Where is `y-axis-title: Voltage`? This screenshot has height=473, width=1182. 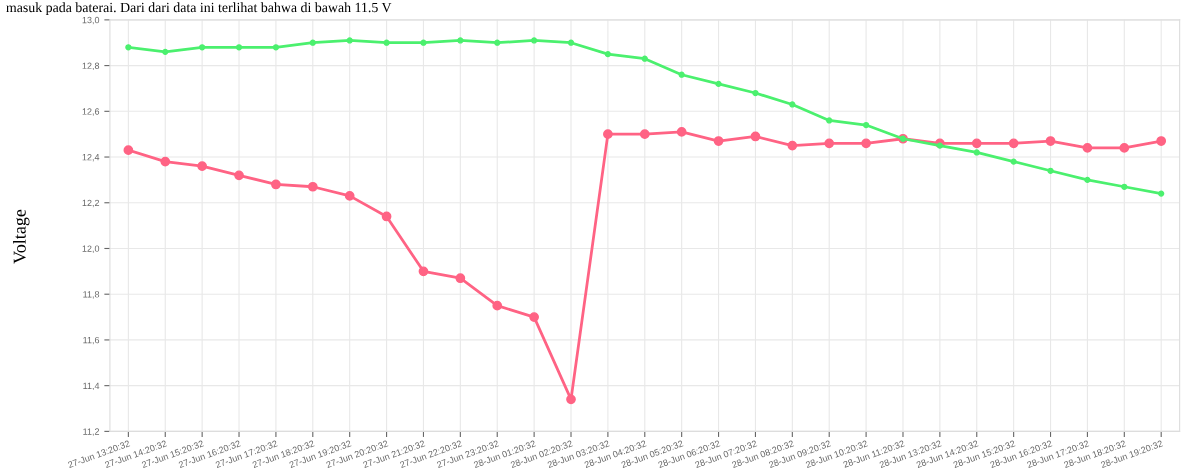
y-axis-title: Voltage is located at coordinates (21, 236).